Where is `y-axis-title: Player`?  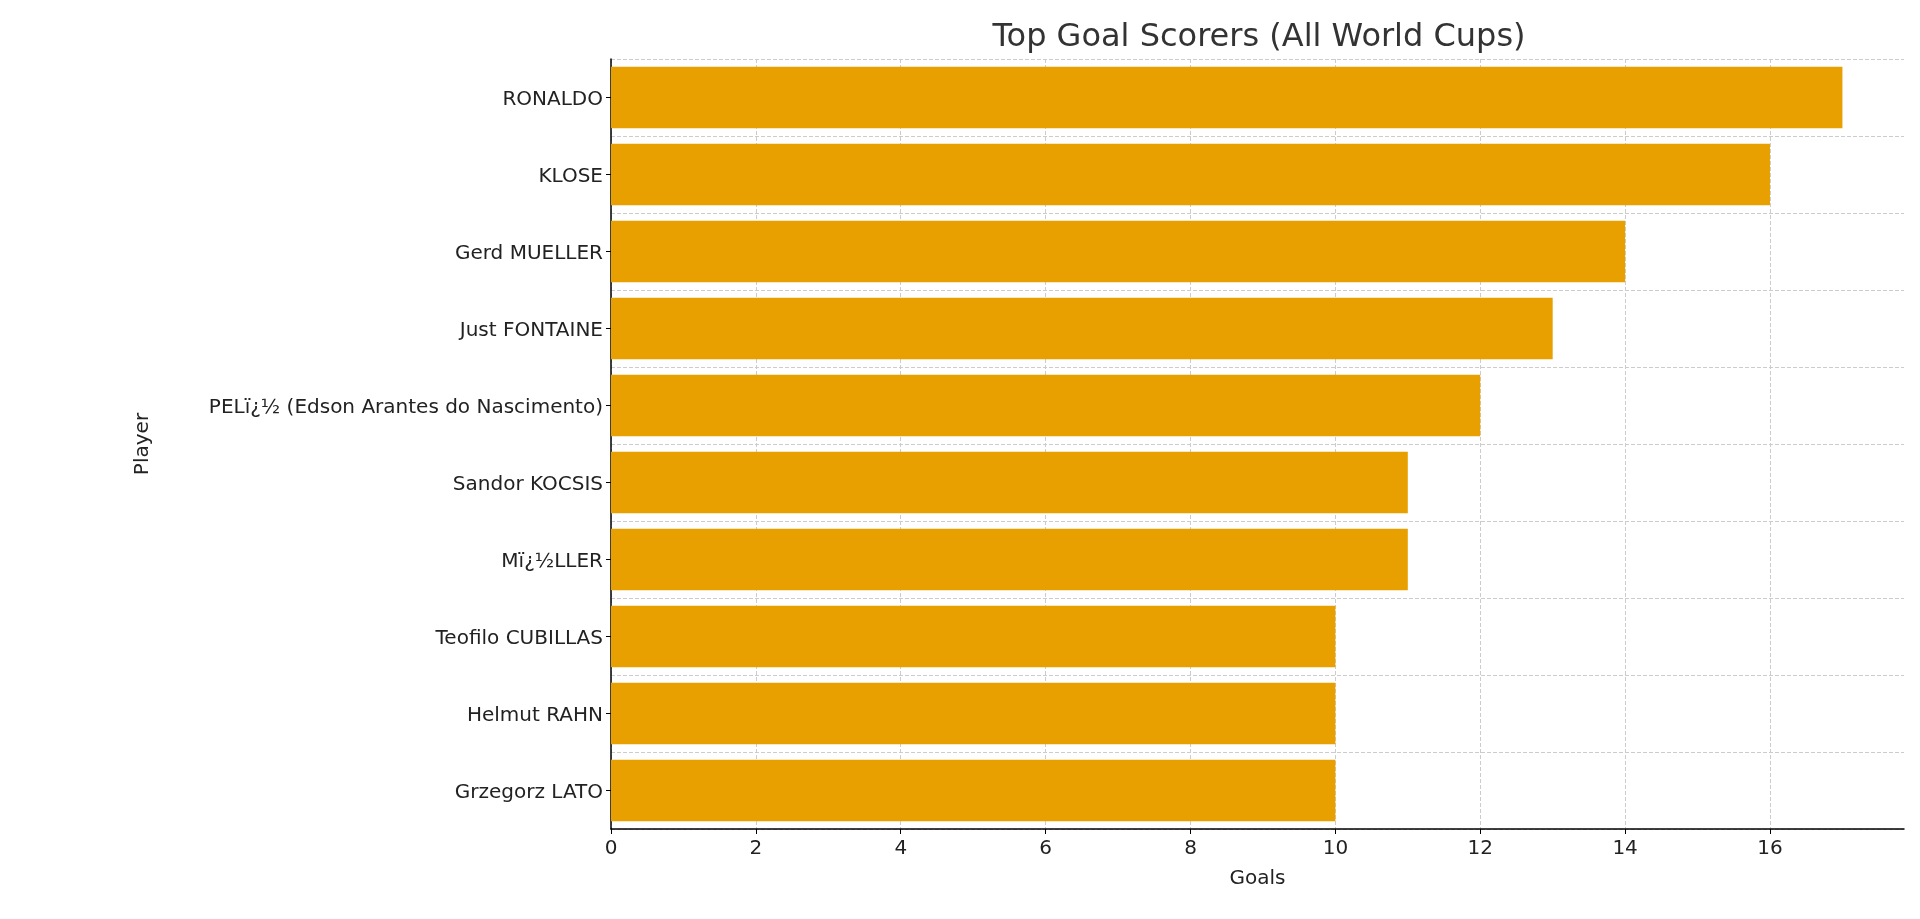 y-axis-title: Player is located at coordinates (141, 444).